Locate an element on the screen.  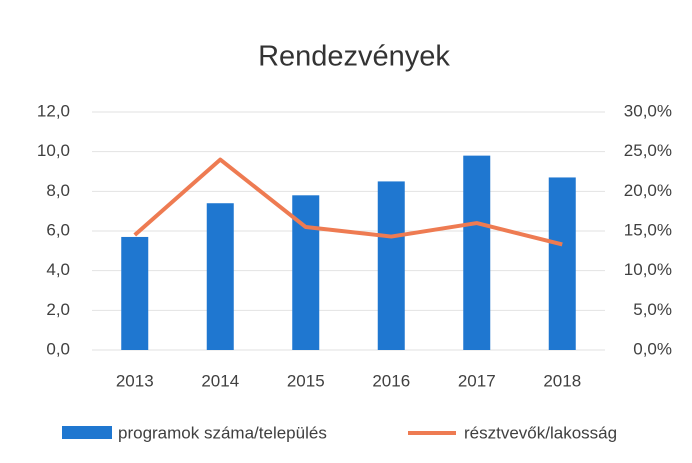
y2-tick-label: 20,0% is located at coordinates (648, 190).